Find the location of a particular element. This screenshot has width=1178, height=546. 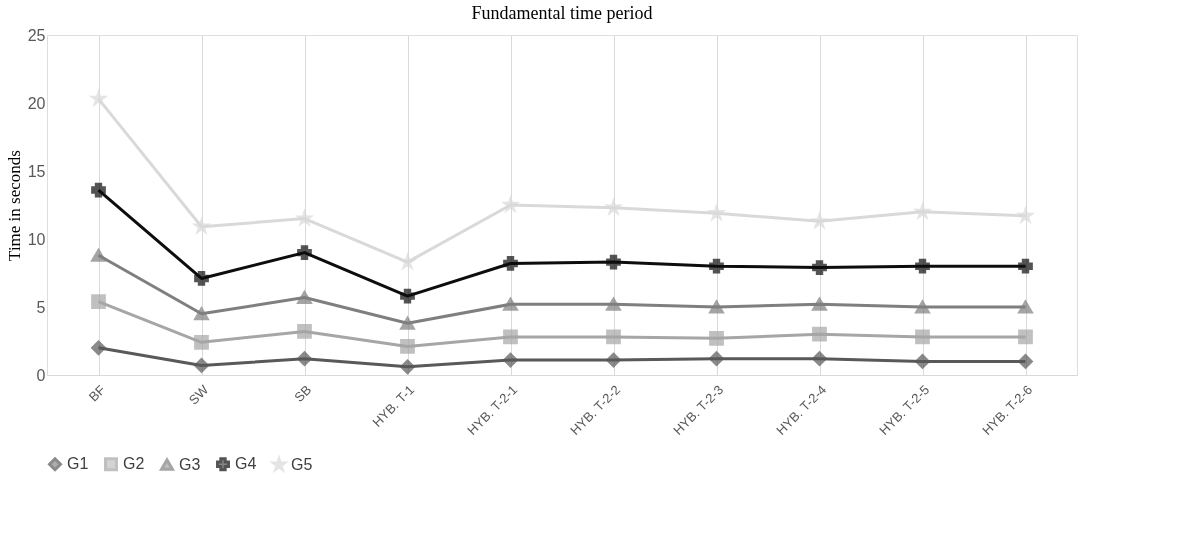

y-tick-label: 25 is located at coordinates (36, 35).